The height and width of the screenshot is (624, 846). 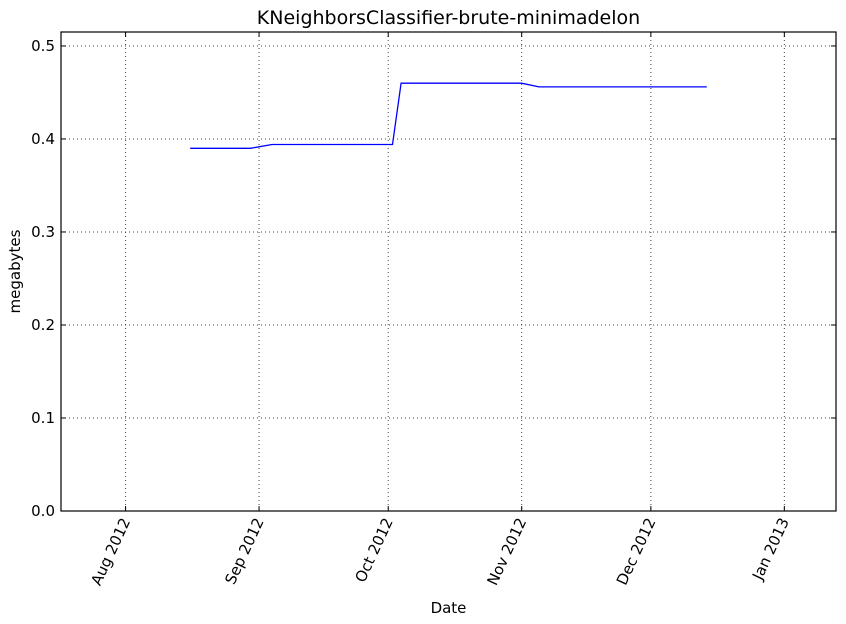 What do you see at coordinates (43, 418) in the screenshot?
I see `y-tick-label: 0.1` at bounding box center [43, 418].